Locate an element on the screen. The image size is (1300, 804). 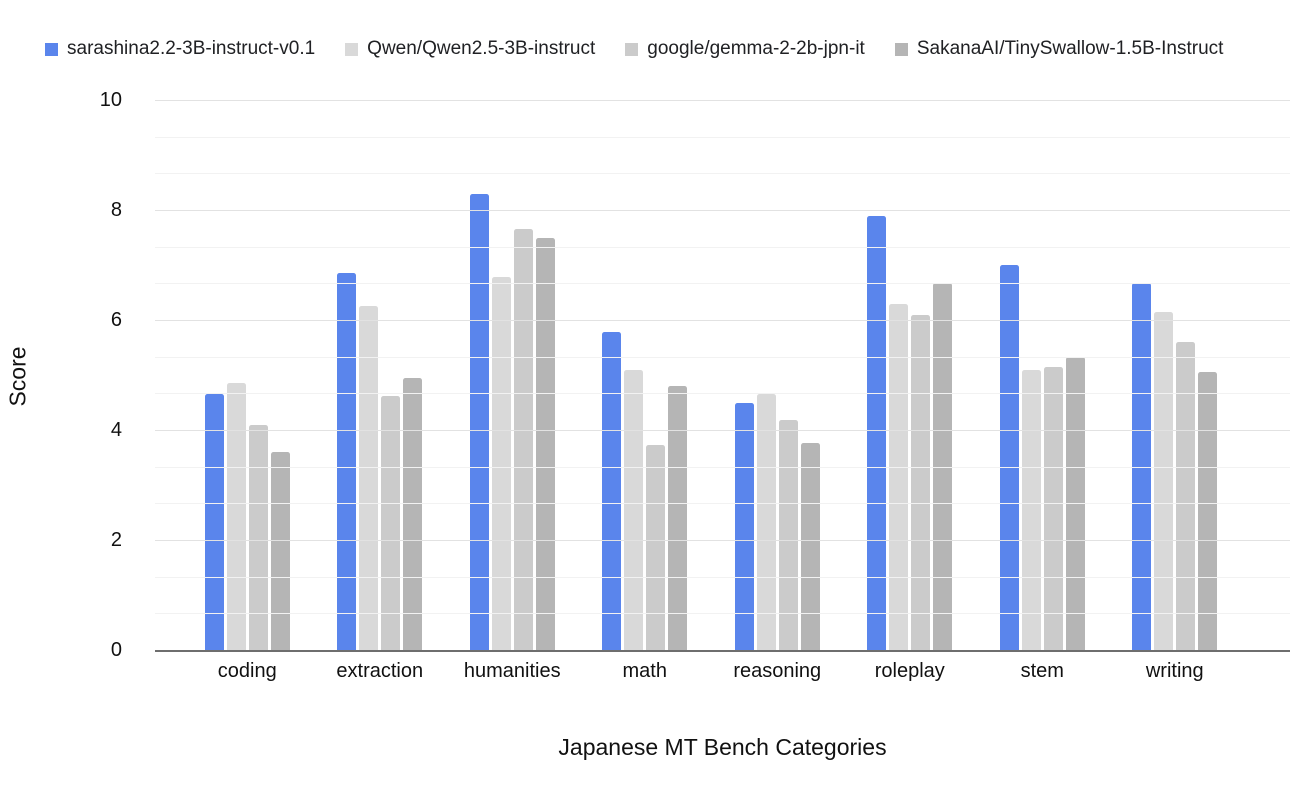
y-tick-label: 2 is located at coordinates (116, 540).